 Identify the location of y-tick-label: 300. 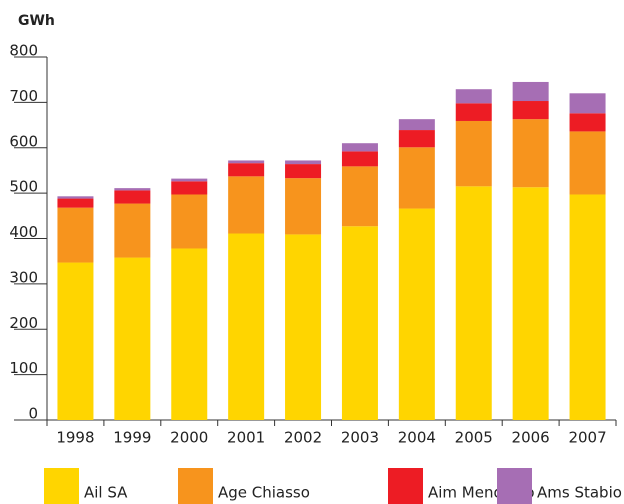
(23, 277).